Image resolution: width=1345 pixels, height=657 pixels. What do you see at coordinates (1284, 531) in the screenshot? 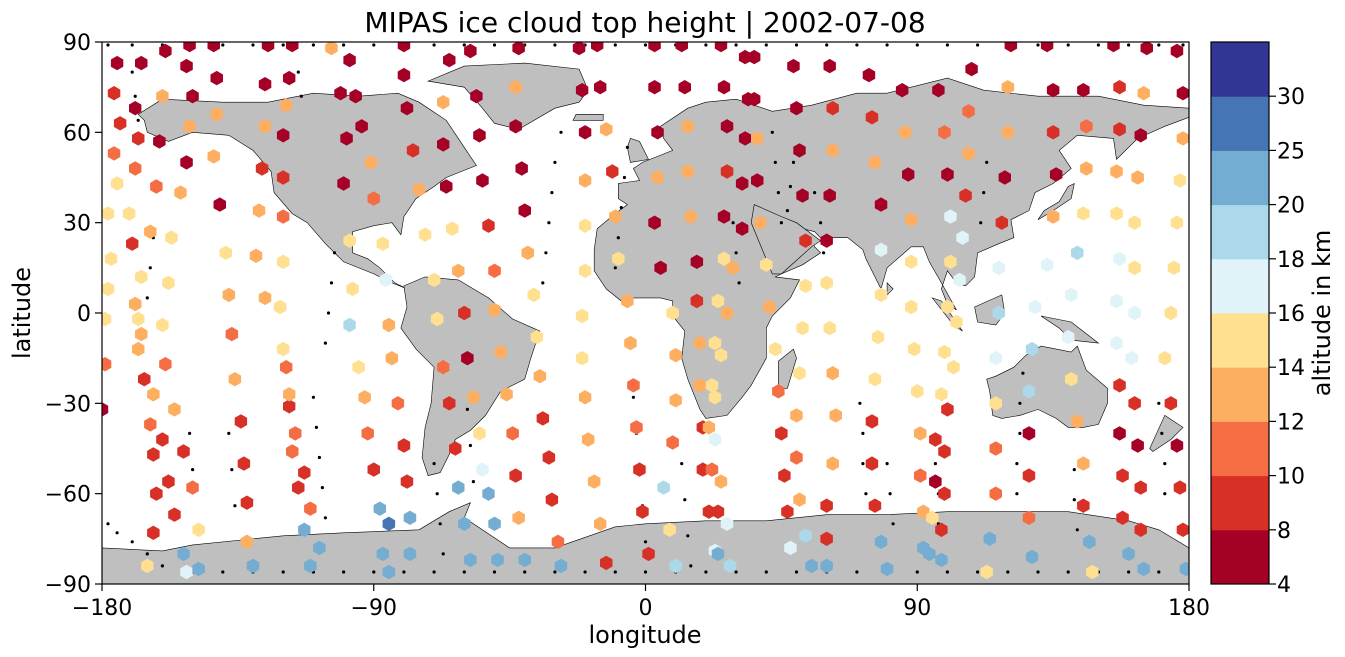
I see `colorbar-tick-label: 8` at bounding box center [1284, 531].